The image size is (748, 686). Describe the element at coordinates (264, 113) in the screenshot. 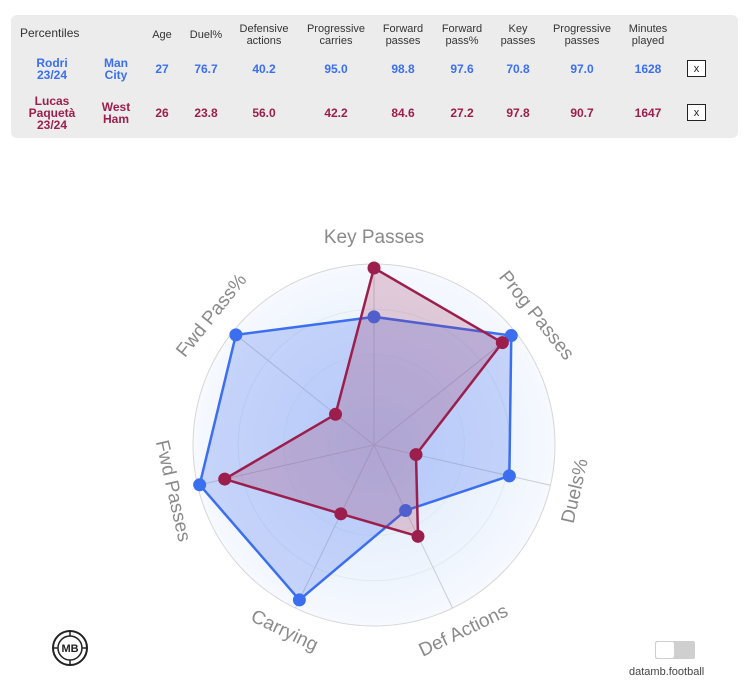

I see `table-cell: 56.0` at that location.